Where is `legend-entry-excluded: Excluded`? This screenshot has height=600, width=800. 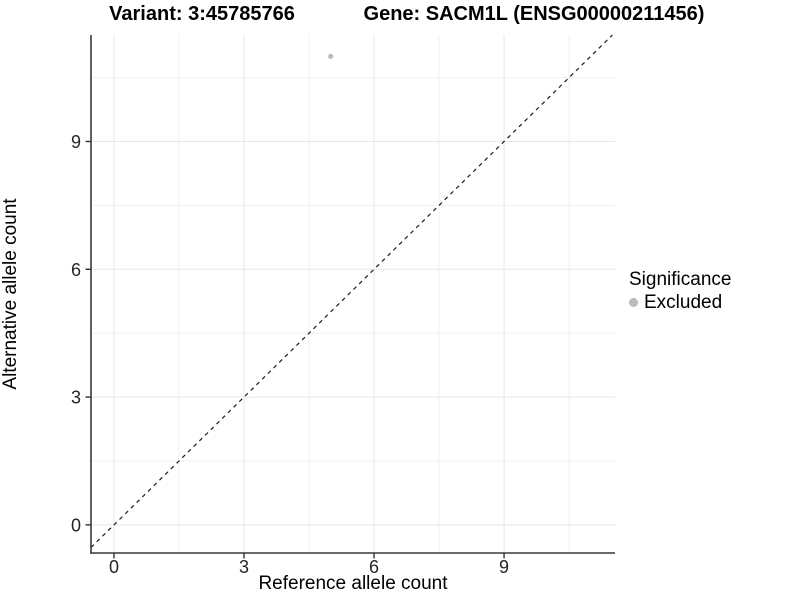
legend-entry-excluded: Excluded is located at coordinates (680, 302).